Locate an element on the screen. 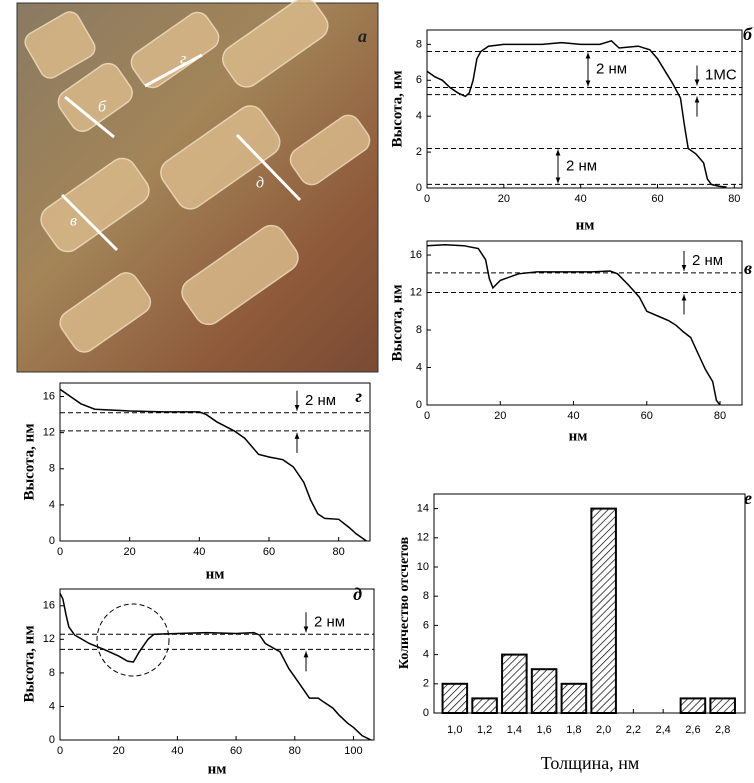 The width and height of the screenshot is (754, 783). x-tick-label: 2,2 is located at coordinates (633, 730).